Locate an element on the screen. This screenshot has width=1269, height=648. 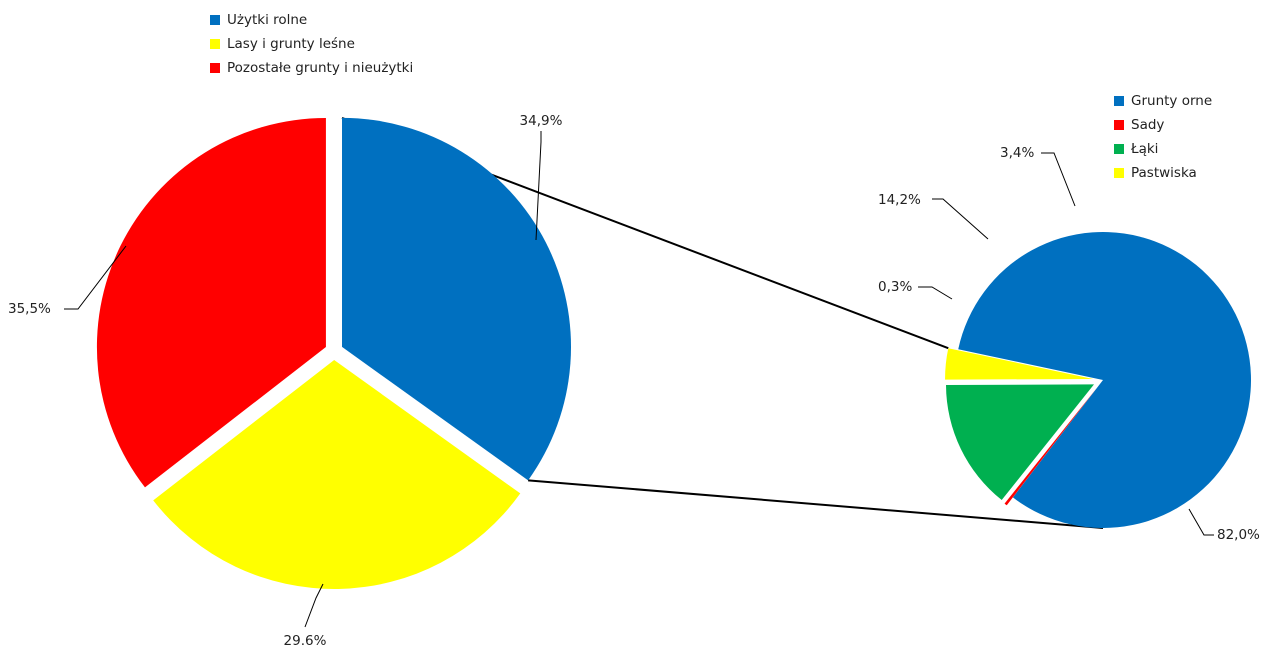
legend-label: Grunty orne is located at coordinates (1172, 101).